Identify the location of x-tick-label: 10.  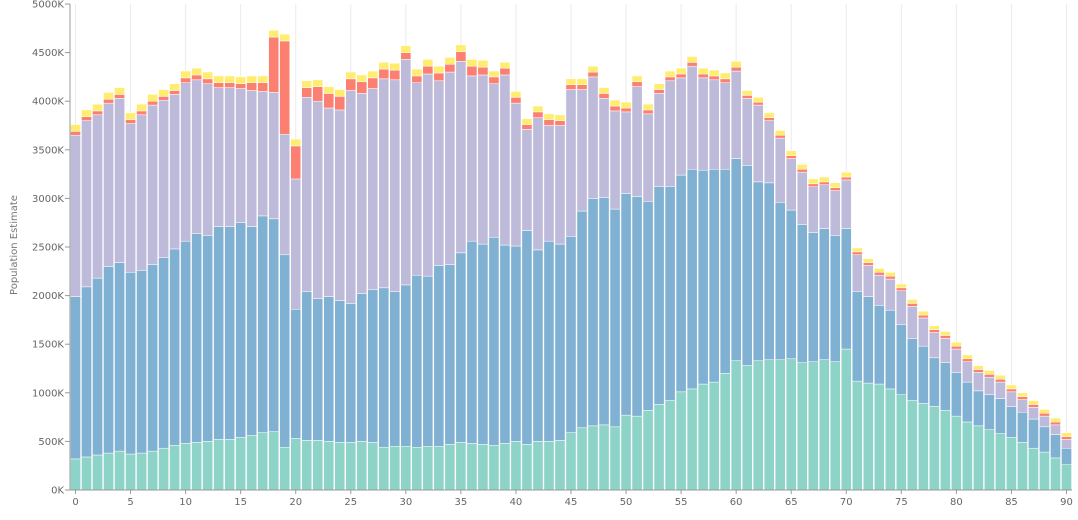
(185, 502).